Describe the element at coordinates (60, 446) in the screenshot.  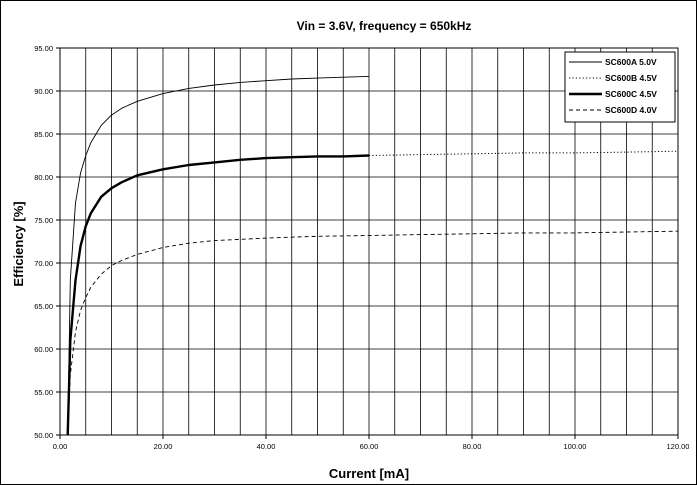
I see `x-tick-label: 0.00` at that location.